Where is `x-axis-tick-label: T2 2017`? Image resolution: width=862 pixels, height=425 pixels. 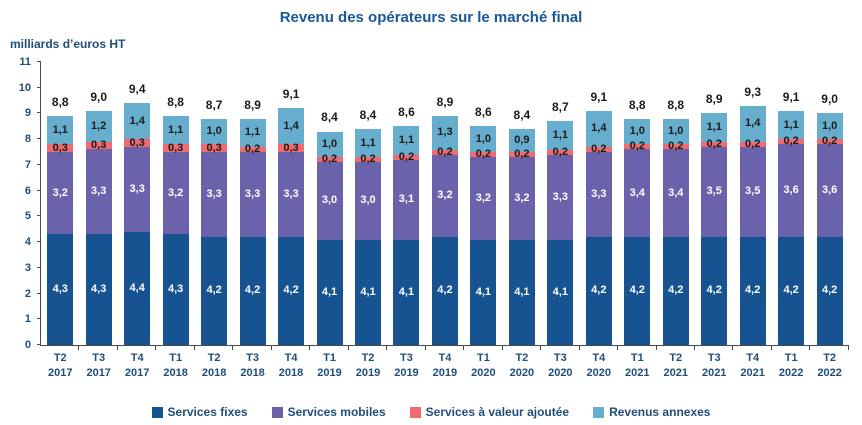
x-axis-tick-label: T2 2017 is located at coordinates (60, 365).